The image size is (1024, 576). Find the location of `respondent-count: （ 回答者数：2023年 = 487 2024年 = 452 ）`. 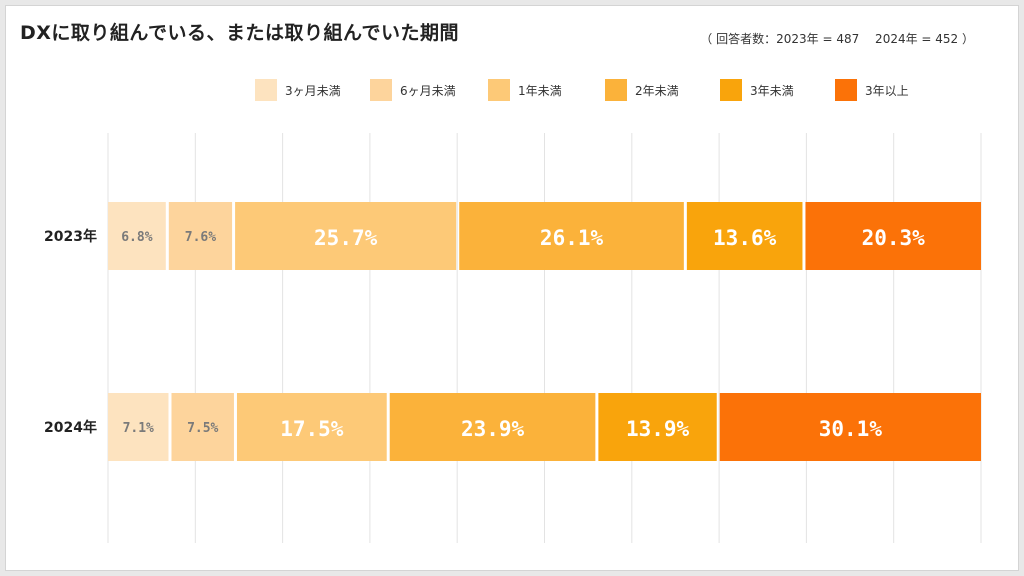

respondent-count: （ 回答者数：2023年 = 487 2024年 = 452 ） is located at coordinates (837, 39).